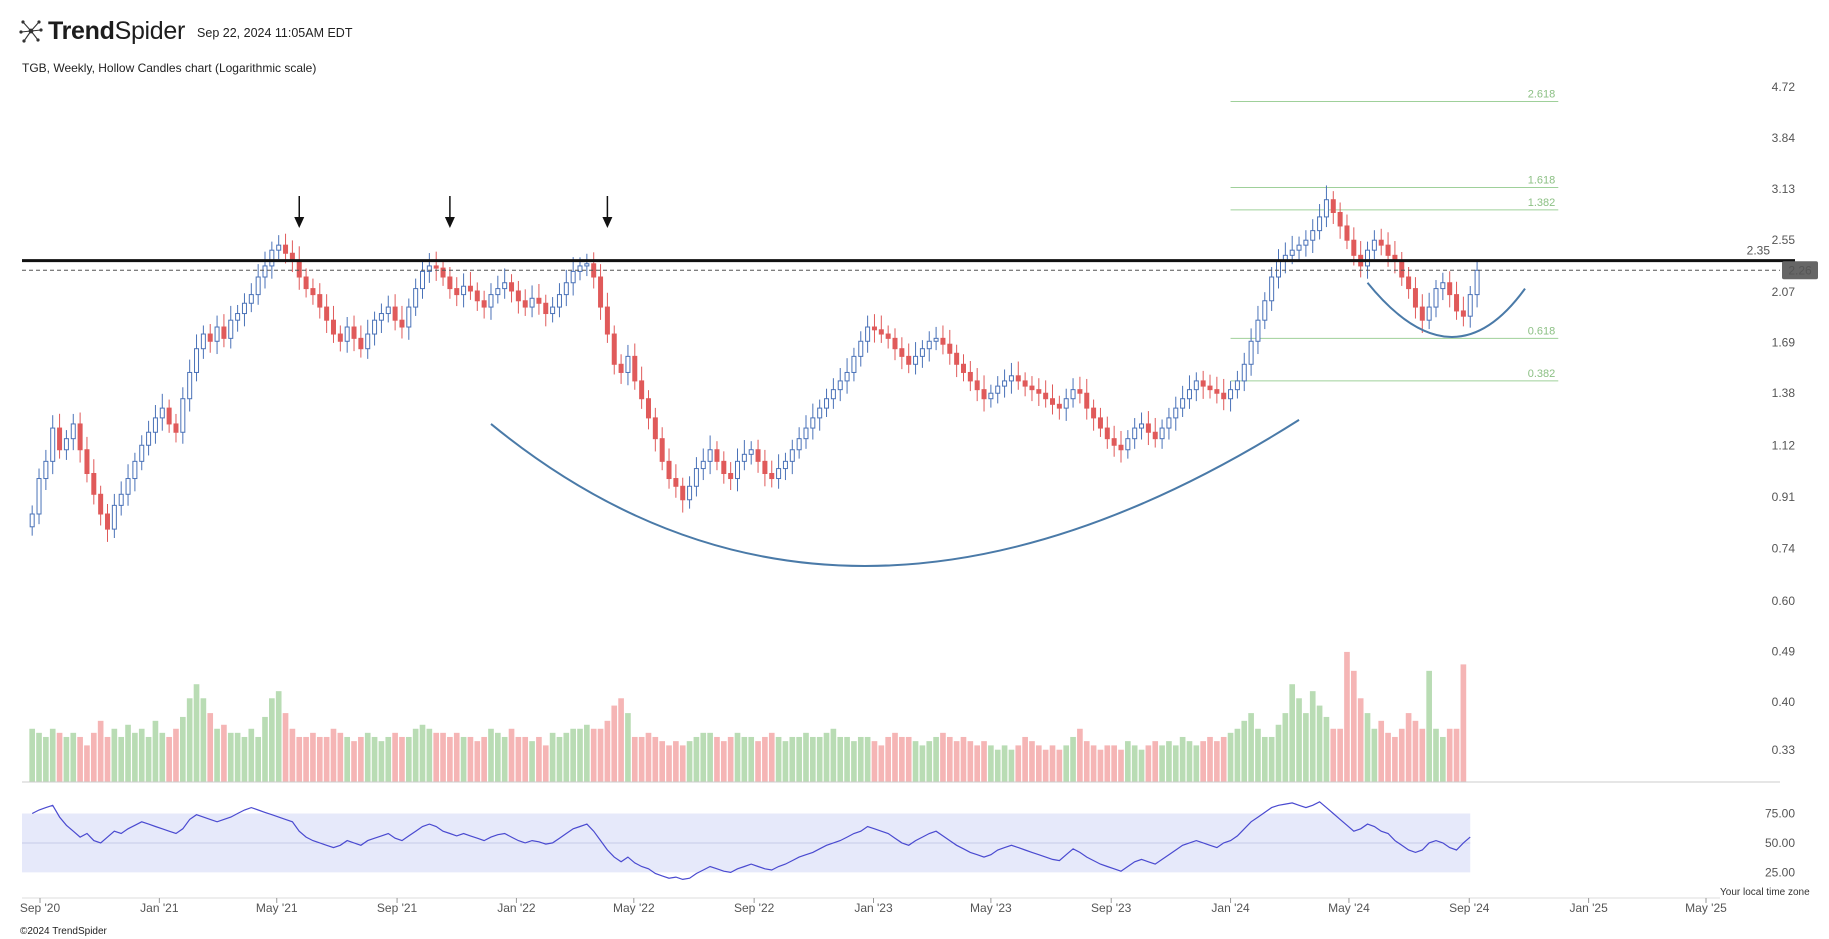 This screenshot has height=939, width=1829. I want to click on y-tick-label: 3.84, so click(1784, 138).